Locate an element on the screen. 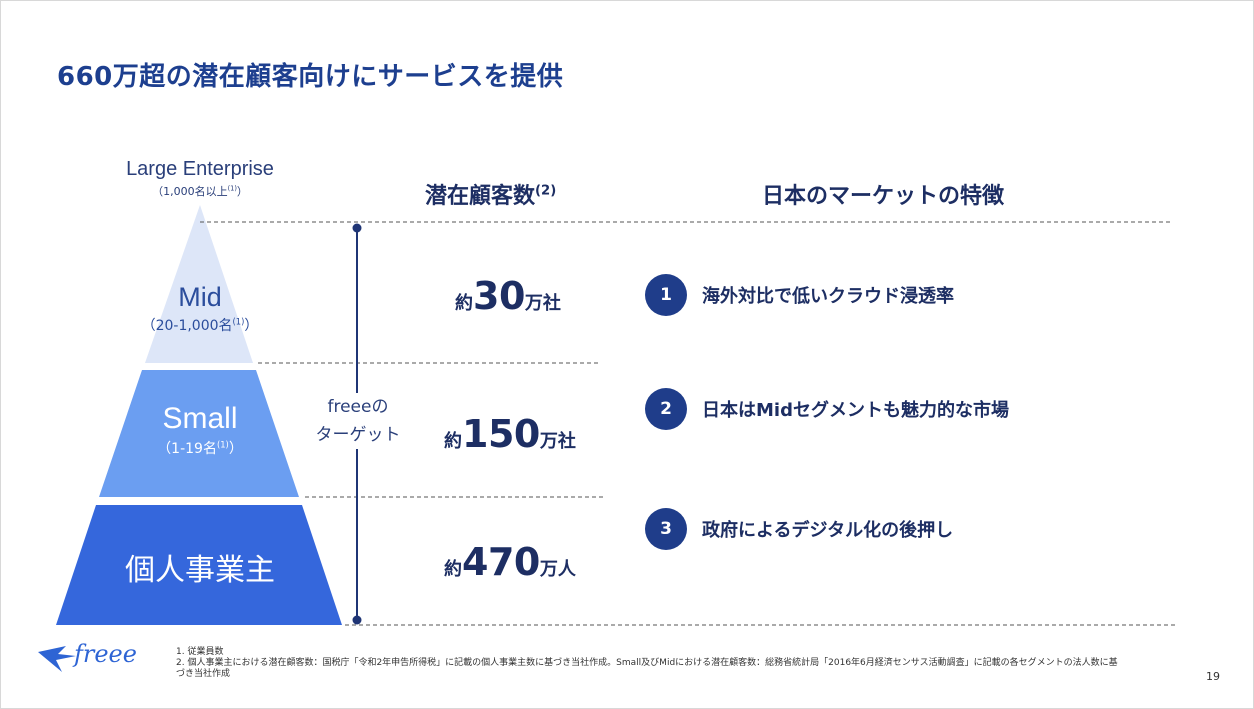 This screenshot has height=709, width=1254. large-enterprise-sub: （1,000名以上(1)） is located at coordinates (200, 191).